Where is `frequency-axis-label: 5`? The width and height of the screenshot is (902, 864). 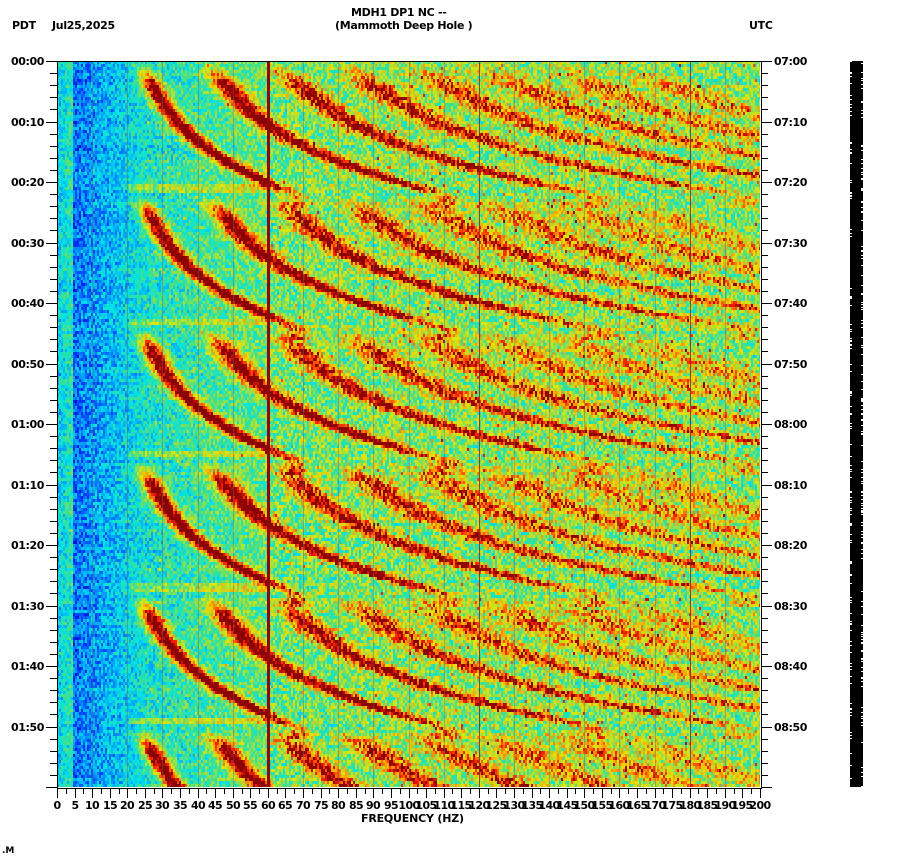
frequency-axis-label: 5 is located at coordinates (75, 805).